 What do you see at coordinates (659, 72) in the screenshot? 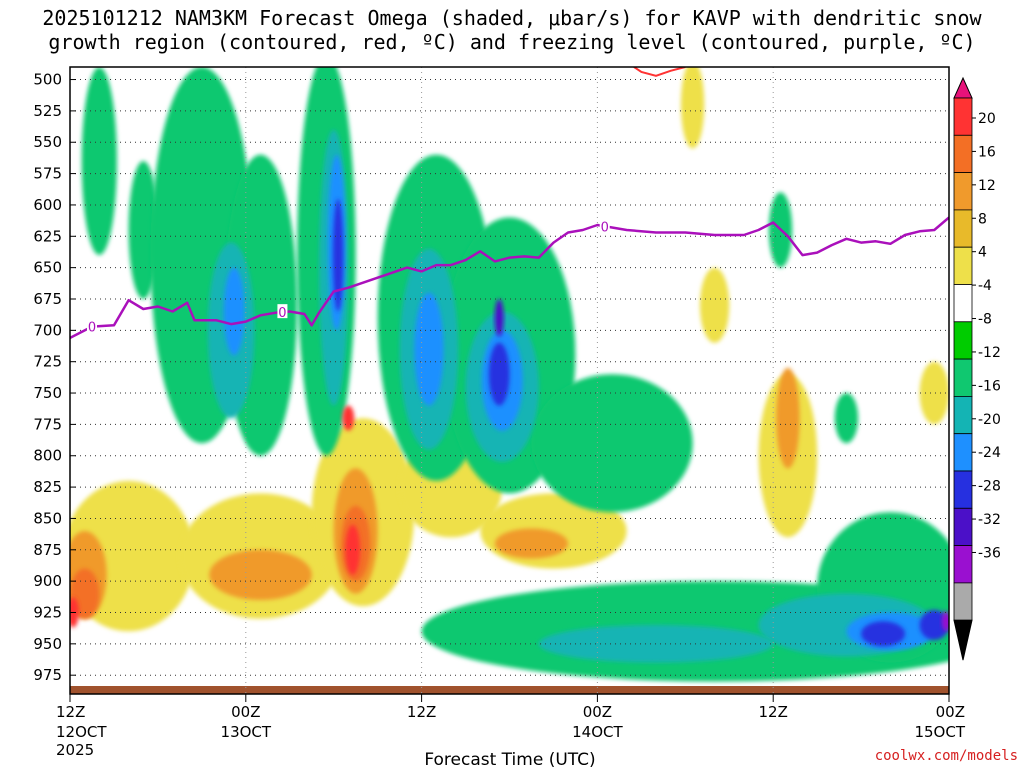
I see `dendritic-growth-contour` at bounding box center [659, 72].